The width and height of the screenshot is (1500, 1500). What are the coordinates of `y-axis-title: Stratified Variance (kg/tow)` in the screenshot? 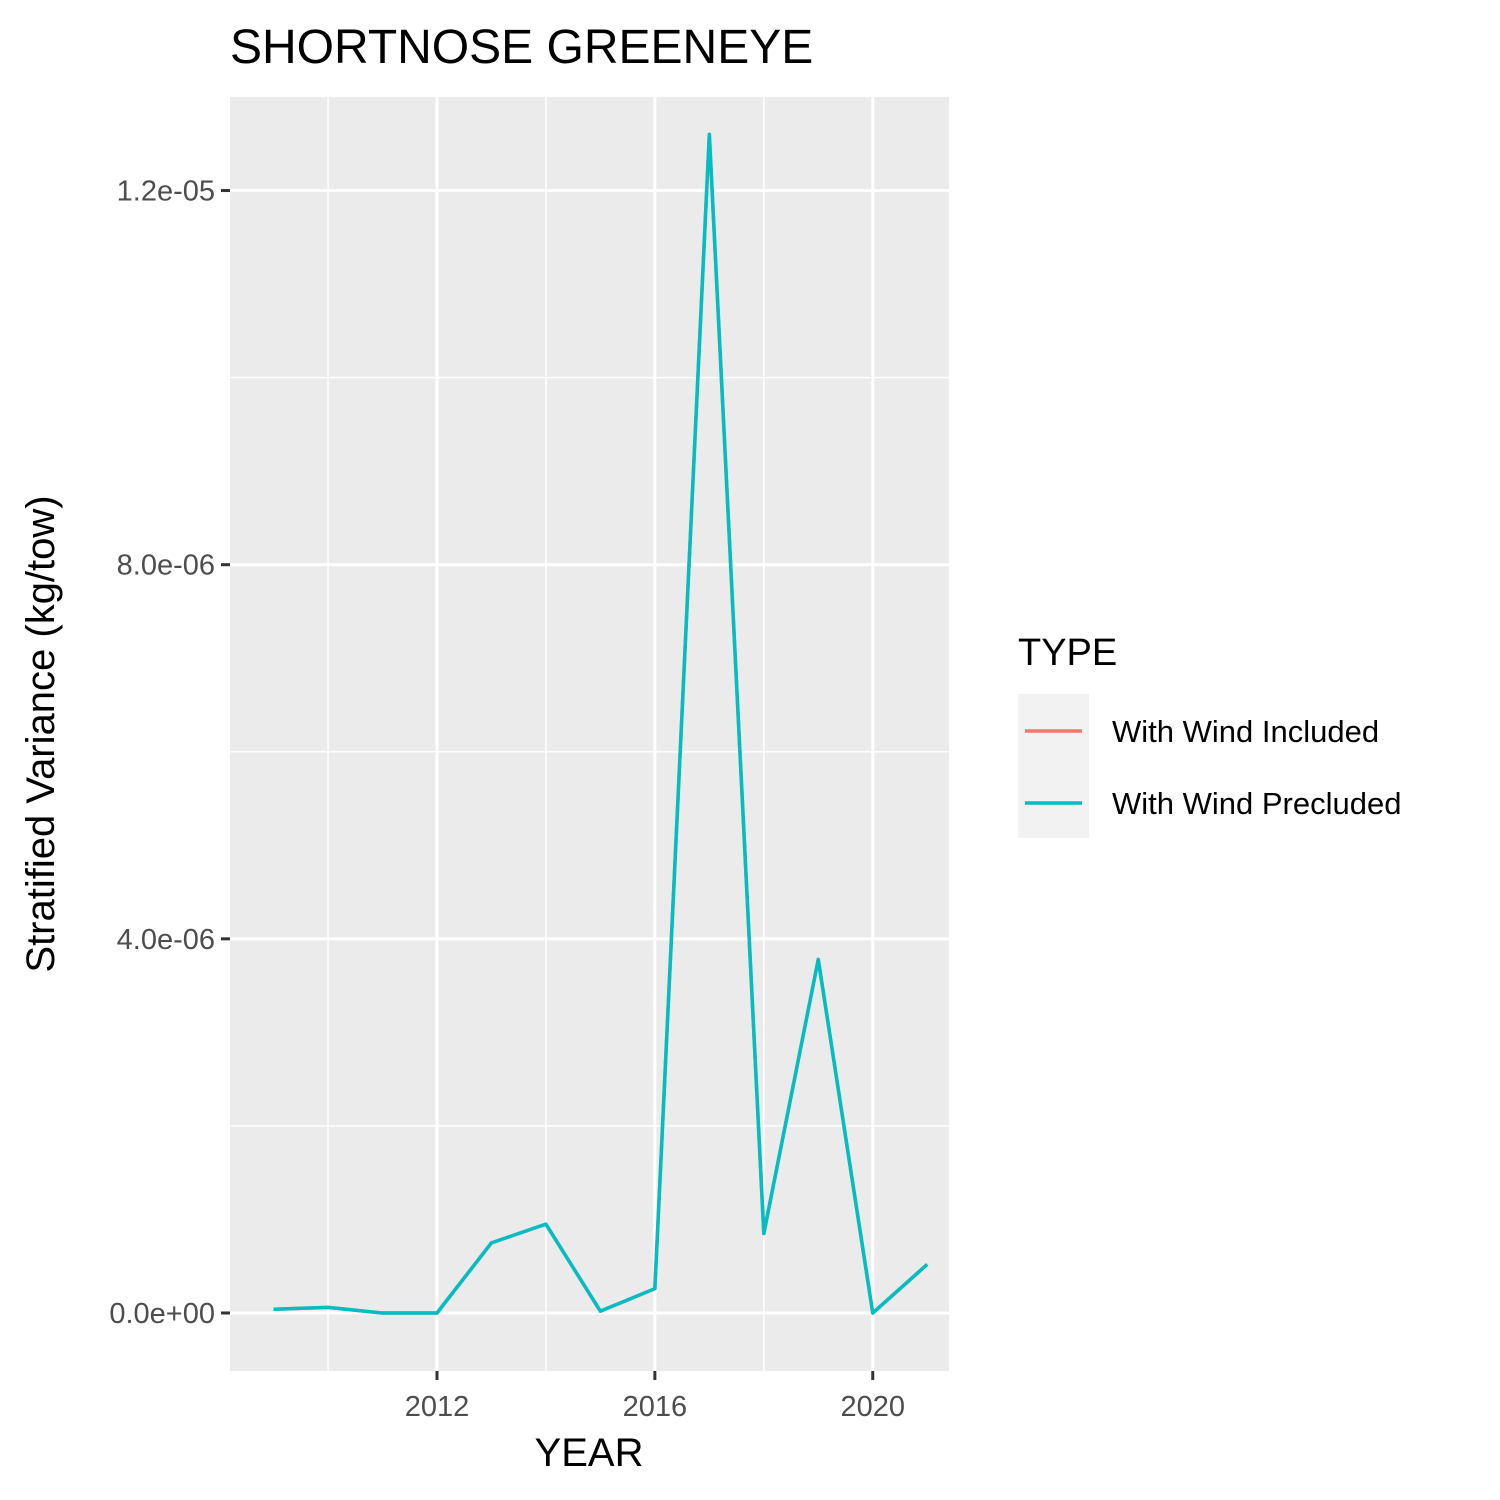 It's located at (41, 733).